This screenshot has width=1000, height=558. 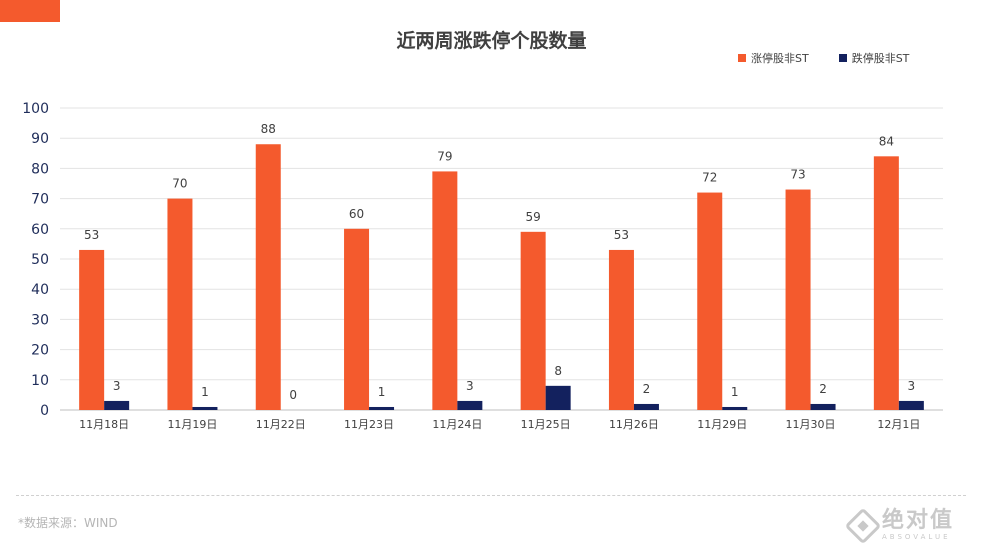 I want to click on data-label: 73, so click(x=797, y=175).